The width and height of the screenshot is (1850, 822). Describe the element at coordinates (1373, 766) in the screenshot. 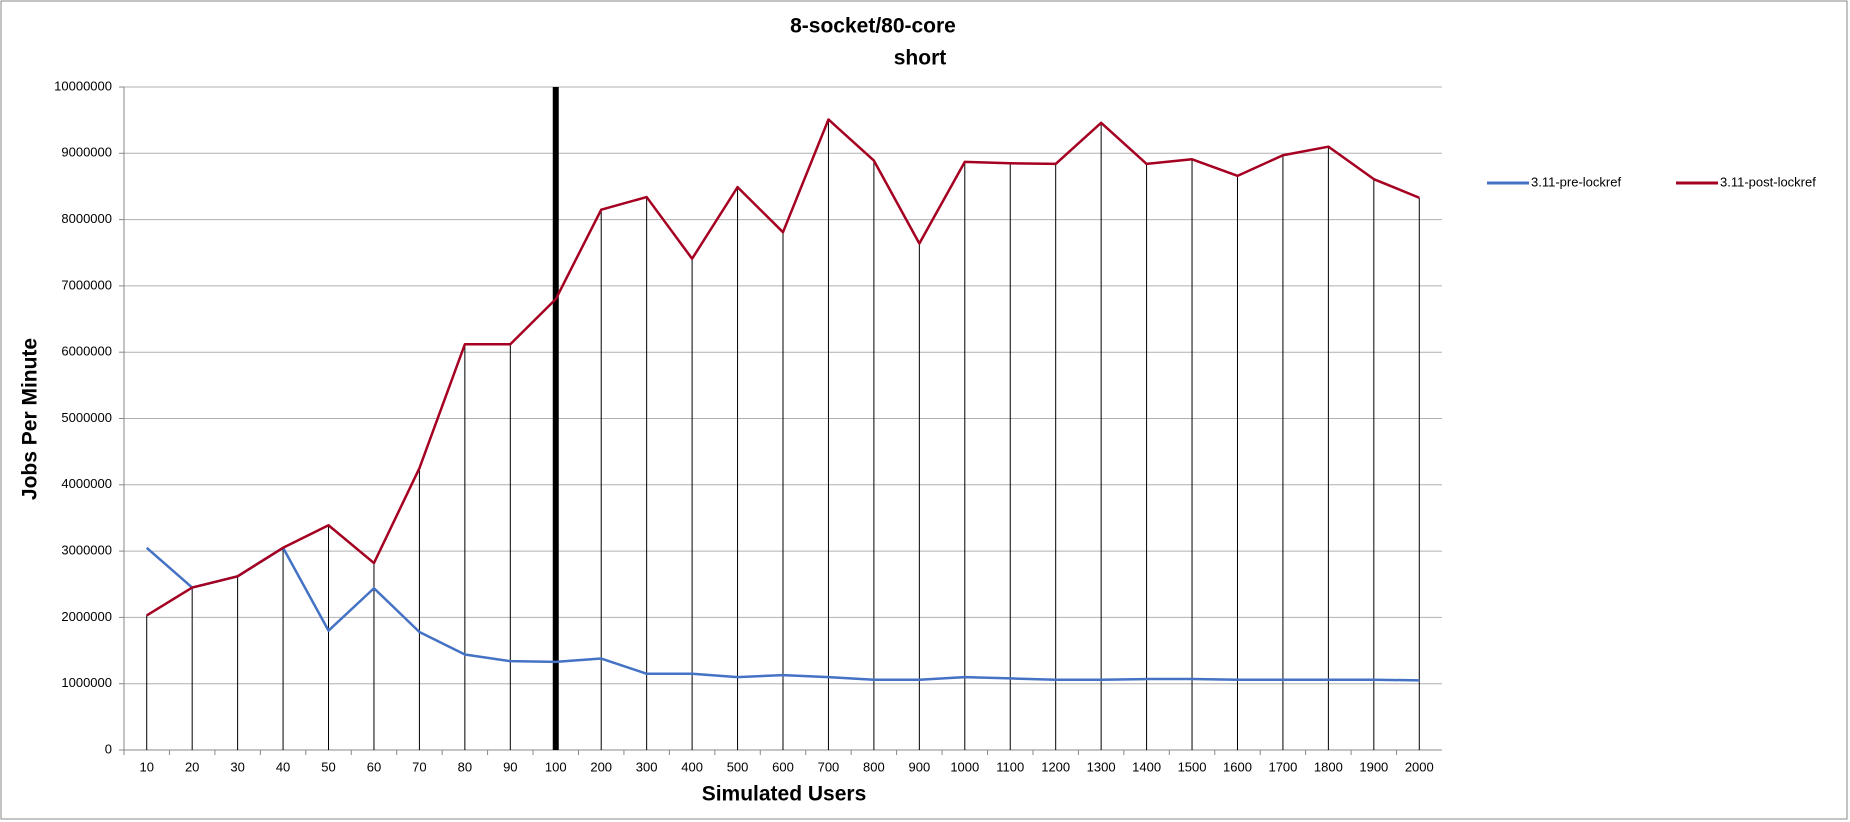

I see `x-tick-label: 1900` at that location.